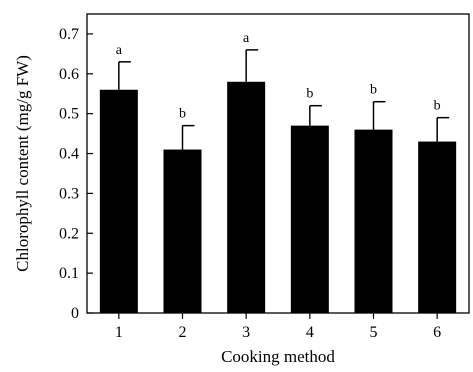 This screenshot has width=473, height=372. I want to click on x-axis-title: Cooking method, so click(278, 356).